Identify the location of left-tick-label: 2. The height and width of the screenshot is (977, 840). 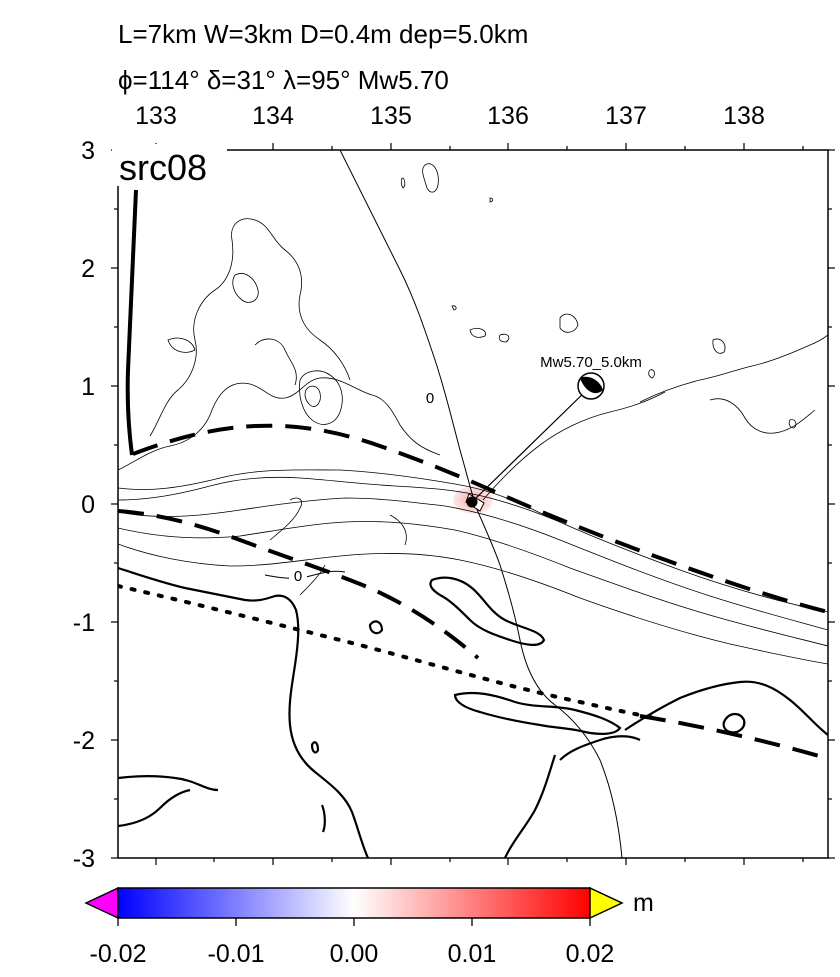
(88, 269).